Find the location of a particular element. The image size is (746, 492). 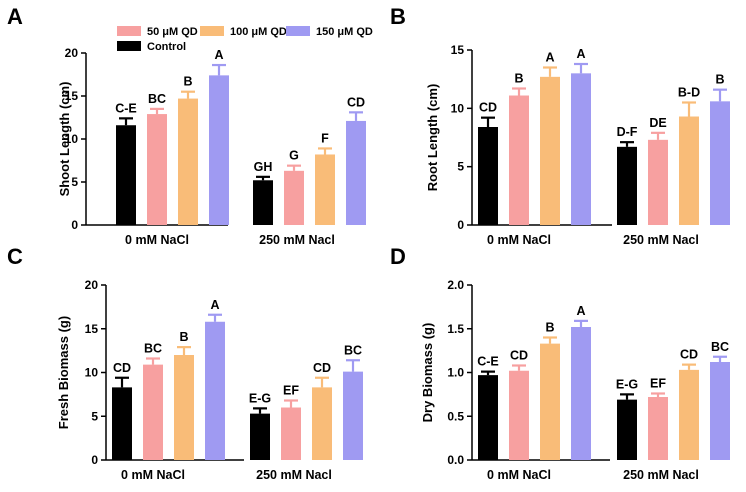

y-tick-label: 1.5 is located at coordinates (455, 329).